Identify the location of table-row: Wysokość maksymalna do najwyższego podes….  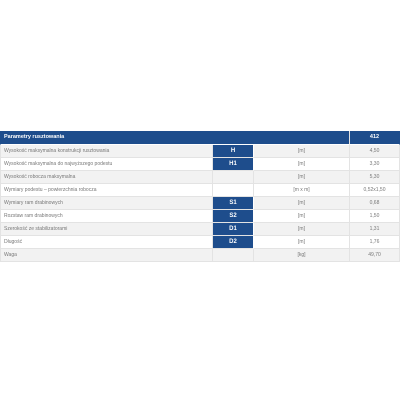
(200, 164).